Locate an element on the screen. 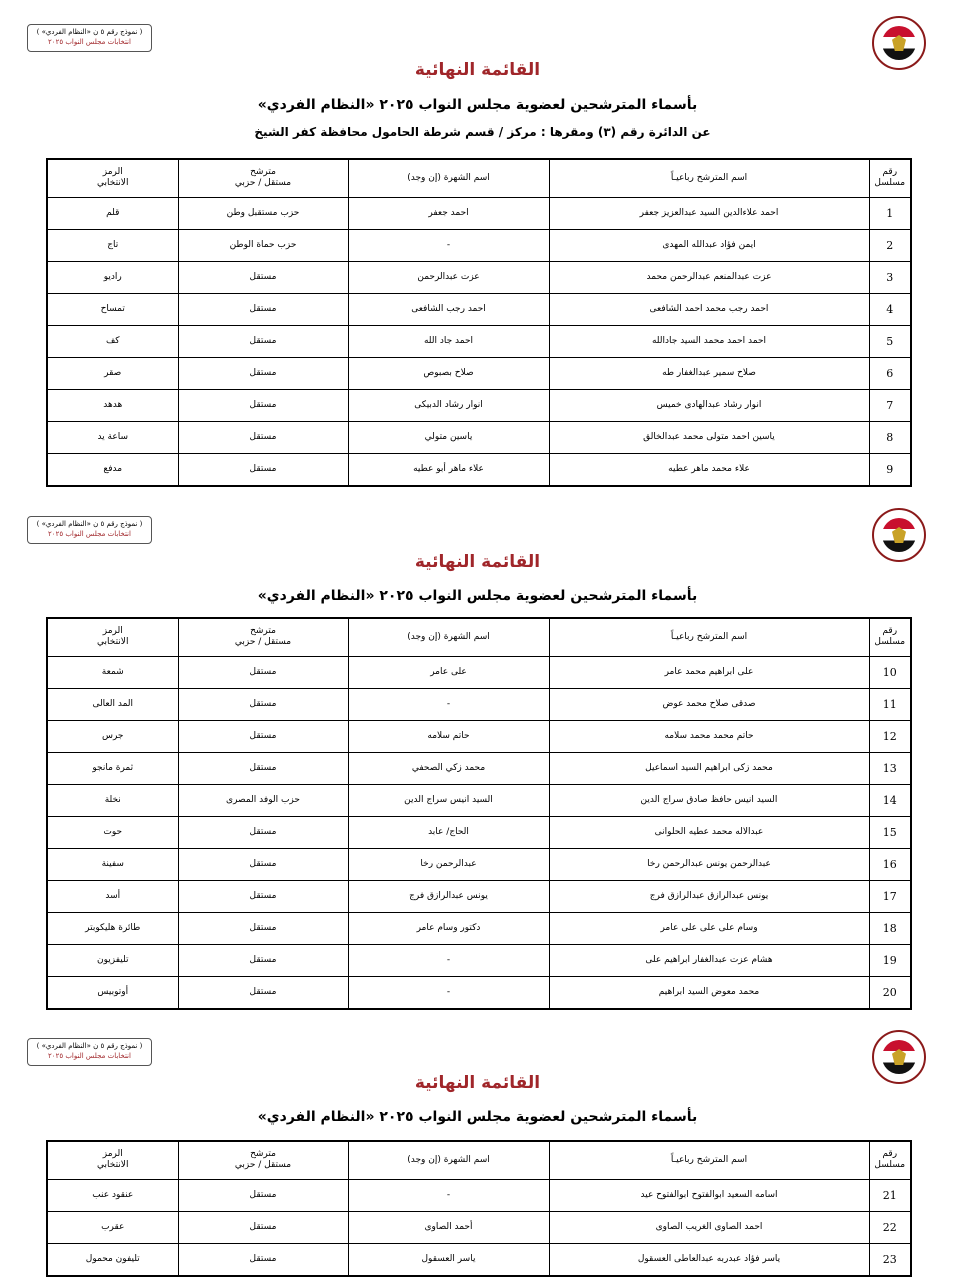 The height and width of the screenshot is (1280, 955). name-cell: ياسين احمد متولى محمد عبدالخالق is located at coordinates (709, 437).